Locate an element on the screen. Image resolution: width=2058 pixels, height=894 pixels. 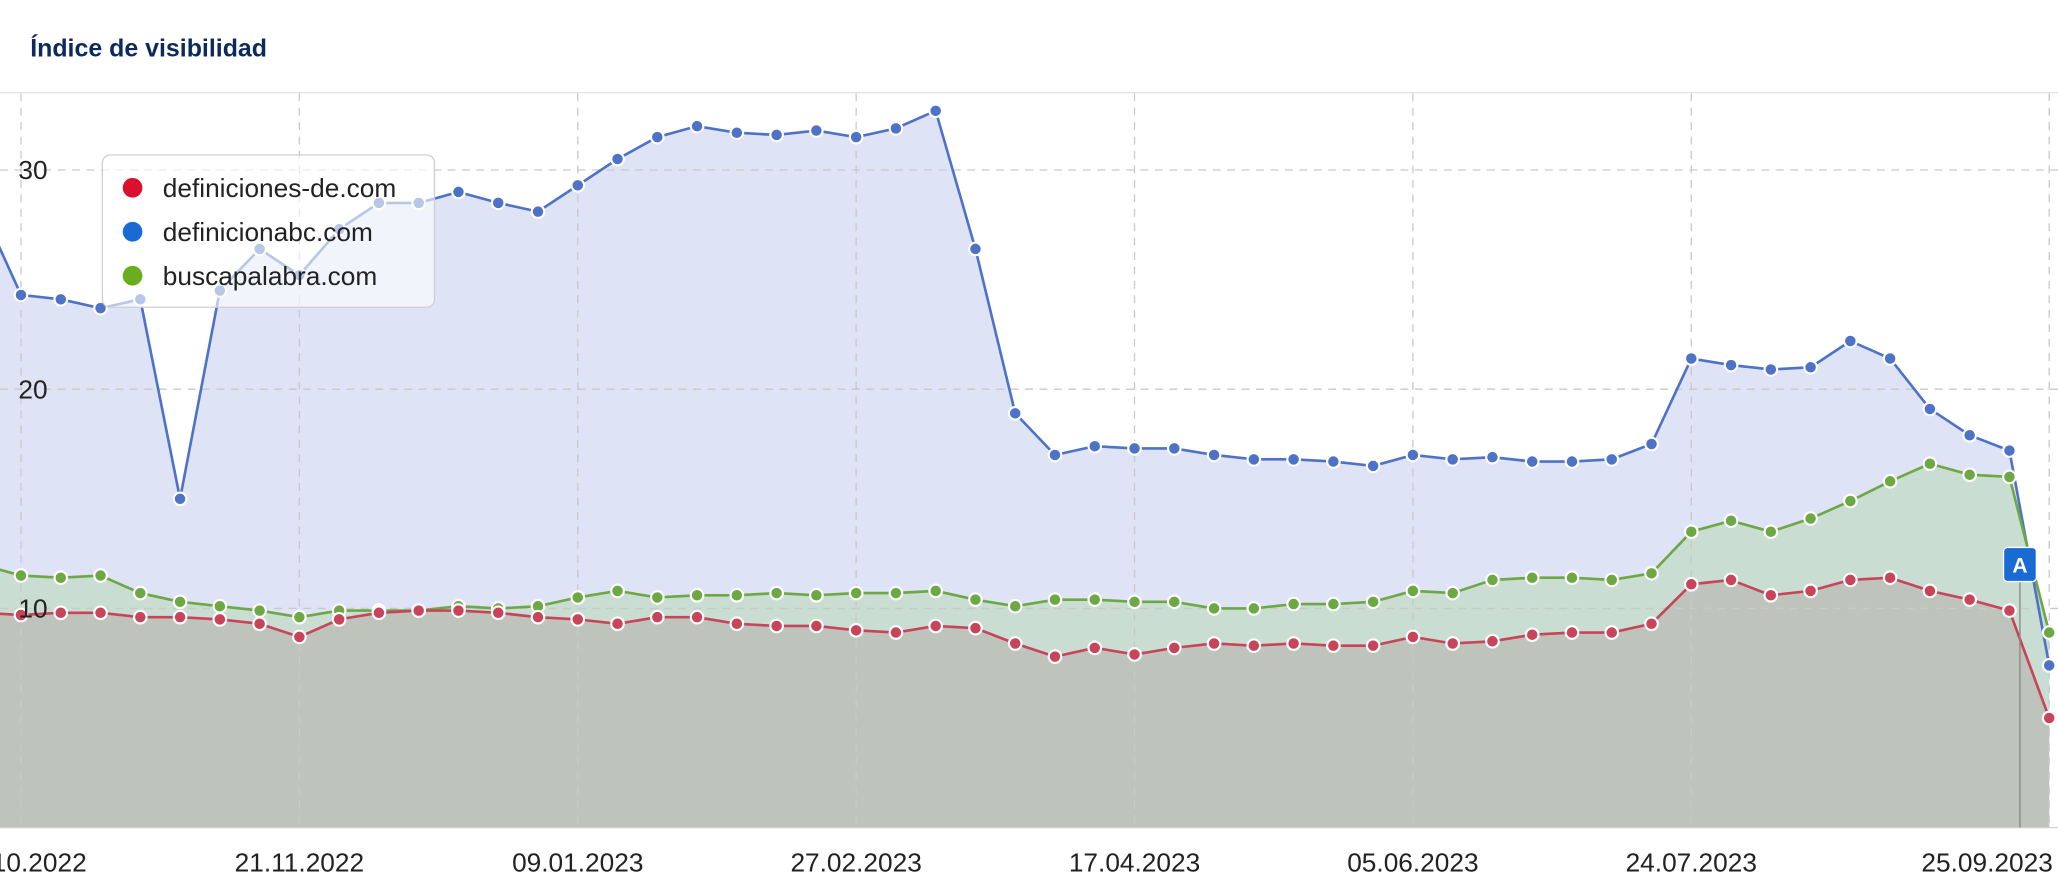
y-tick-label: 10 is located at coordinates (32, 609).